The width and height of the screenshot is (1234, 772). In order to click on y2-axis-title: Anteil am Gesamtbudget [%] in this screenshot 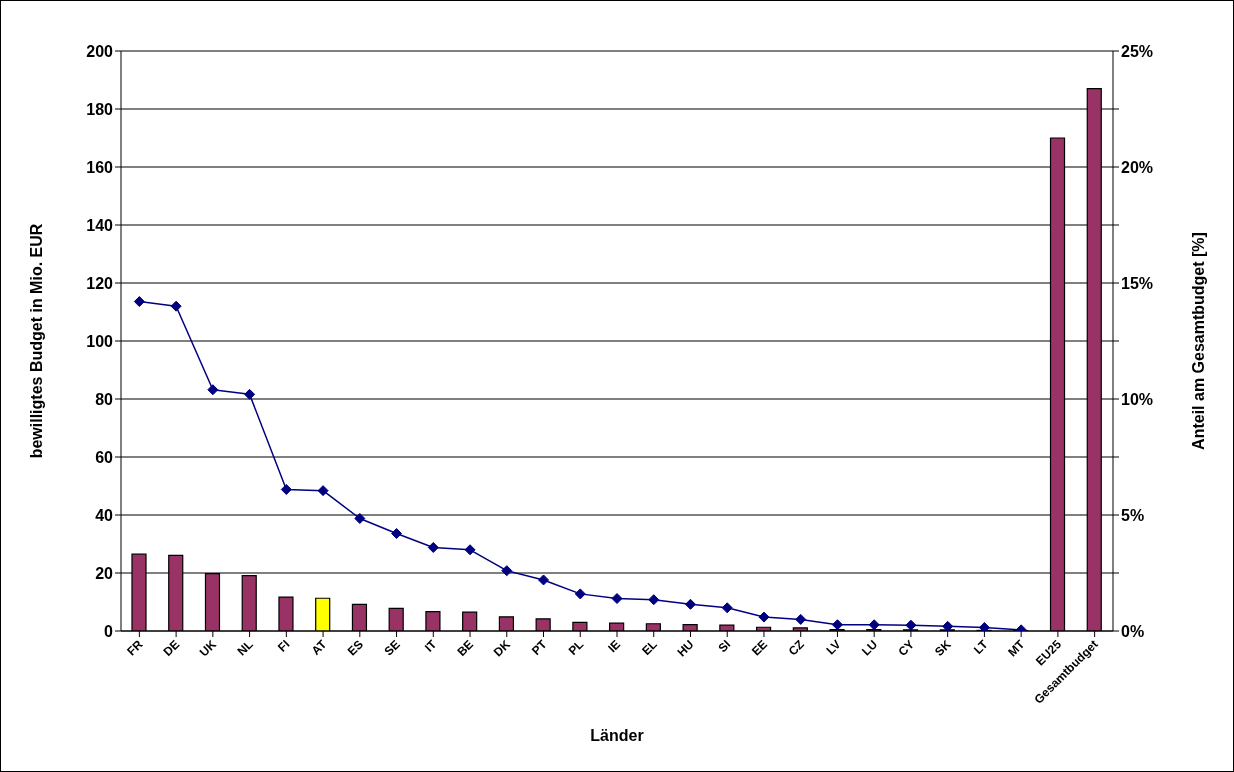, I will do `click(1198, 341)`.